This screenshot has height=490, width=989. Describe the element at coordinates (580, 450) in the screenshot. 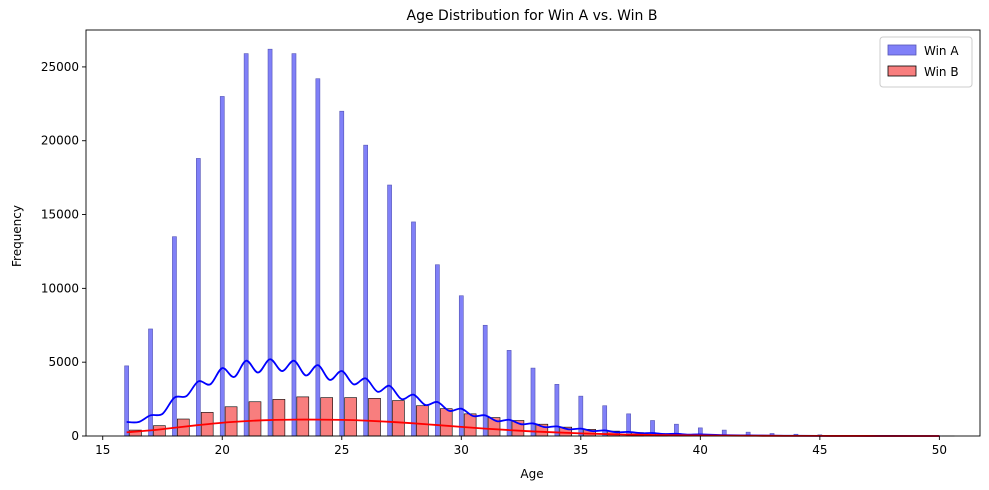

I see `x-tick-label-35: 35` at that location.